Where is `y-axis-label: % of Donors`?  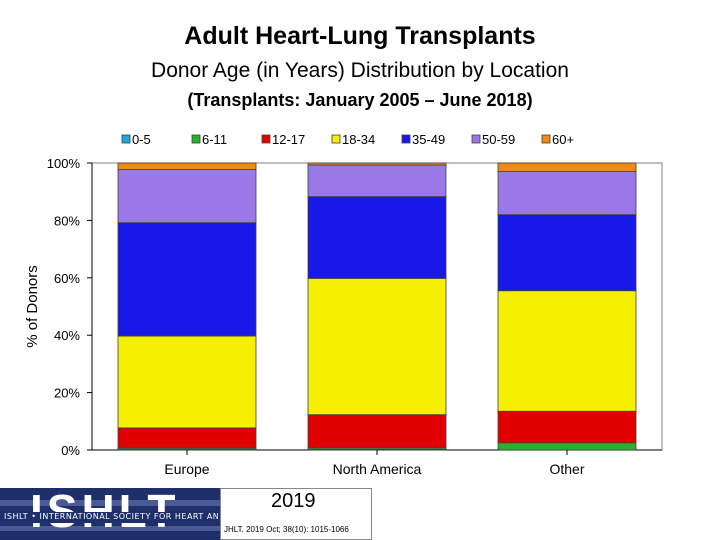 y-axis-label: % of Donors is located at coordinates (32, 306).